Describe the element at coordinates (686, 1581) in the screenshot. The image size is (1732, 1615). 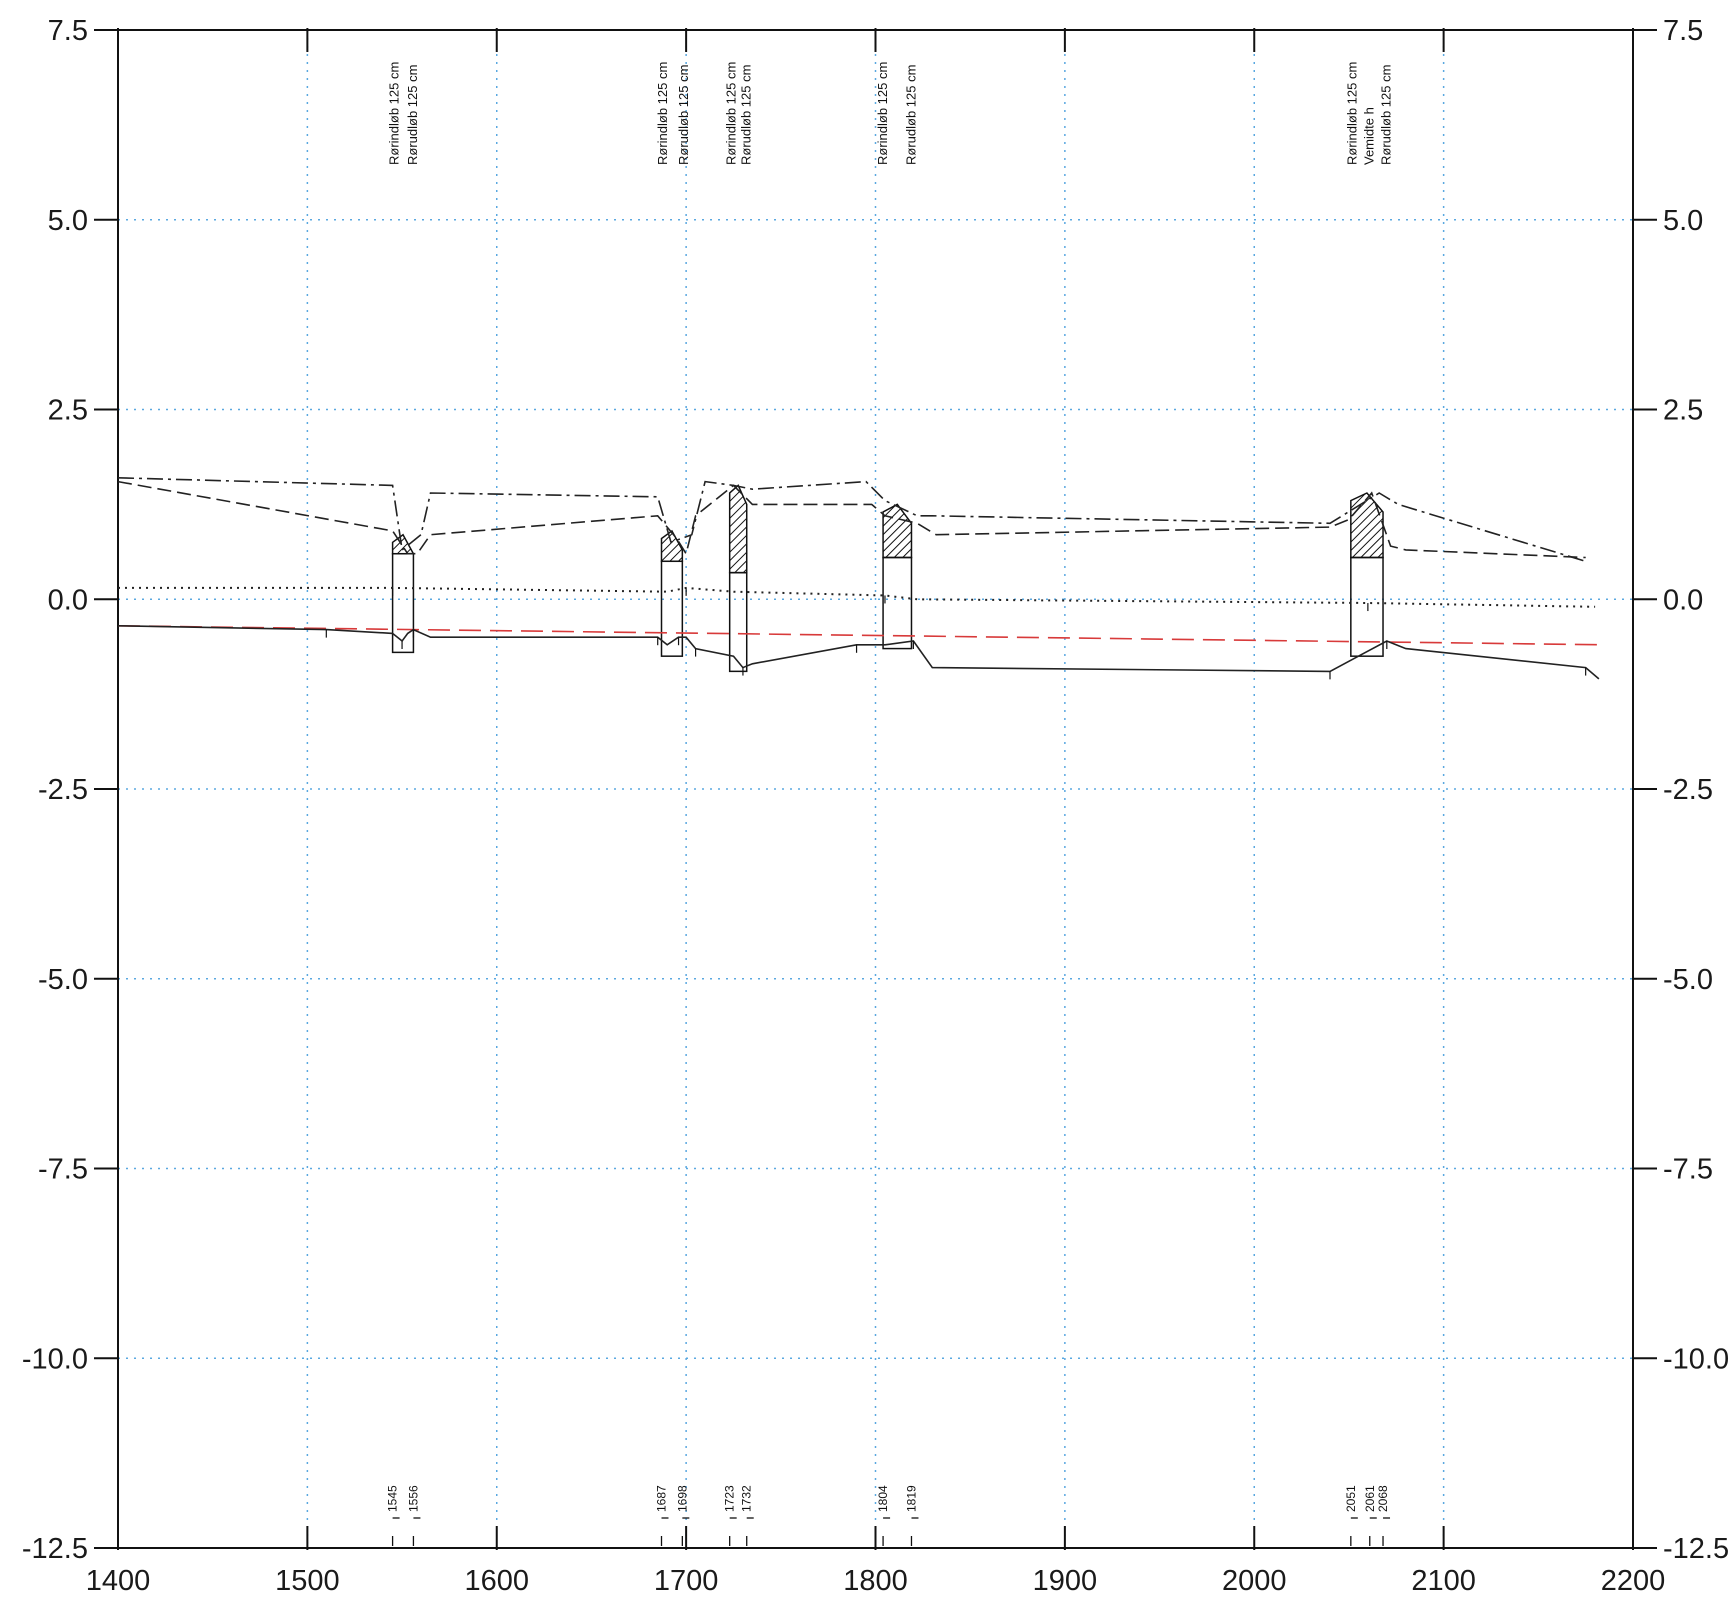
I see `x-tick-label: 1700` at that location.